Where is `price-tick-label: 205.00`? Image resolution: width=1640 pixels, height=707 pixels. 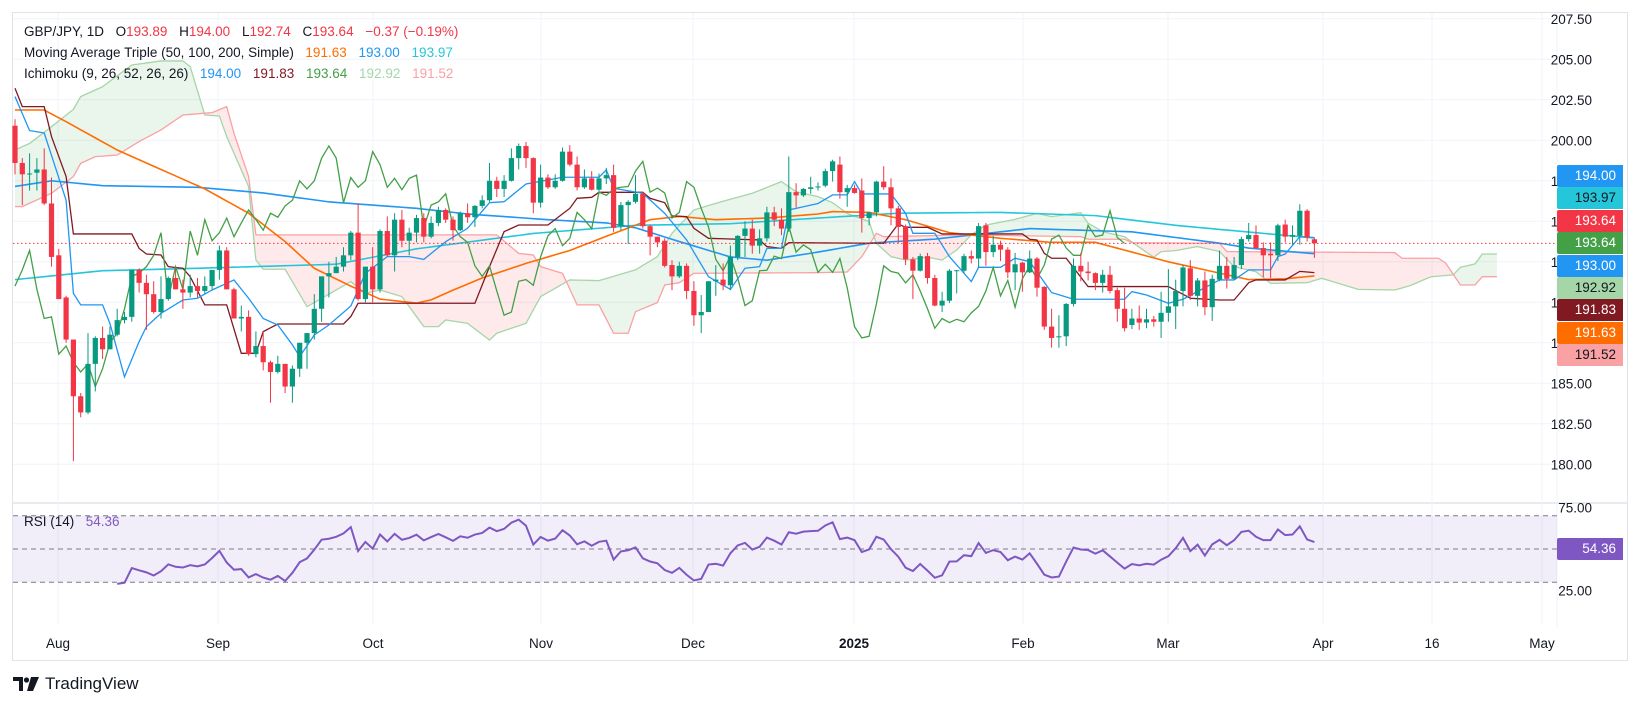 price-tick-label: 205.00 is located at coordinates (1571, 59).